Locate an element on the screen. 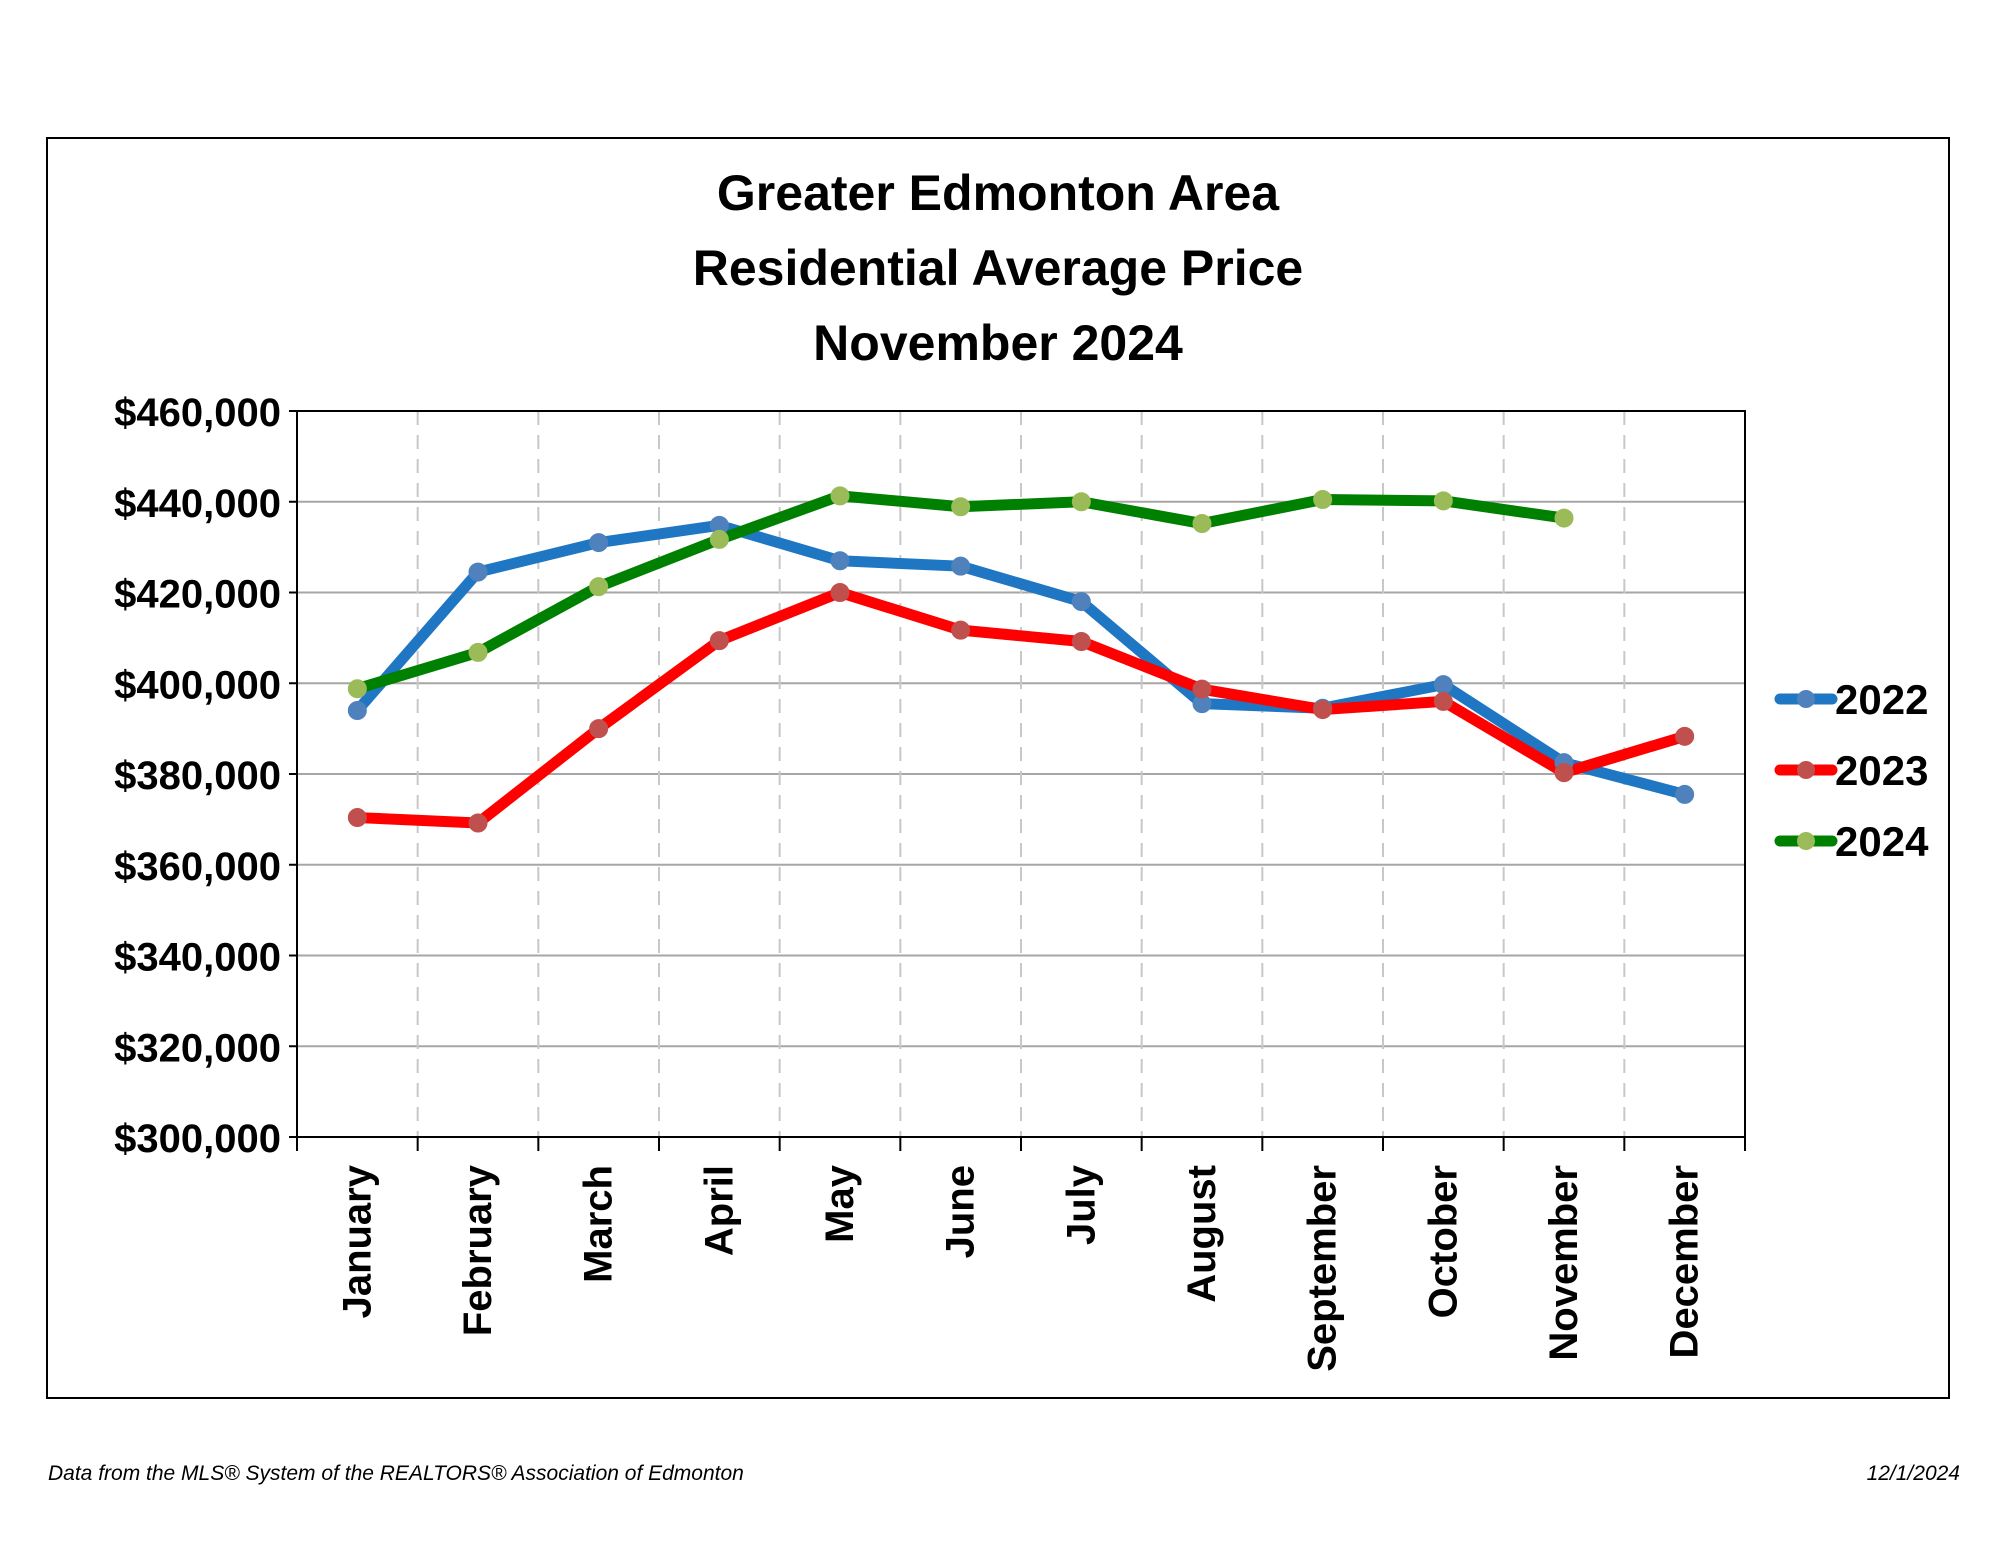  legend-marker-2022 is located at coordinates (1806, 699).